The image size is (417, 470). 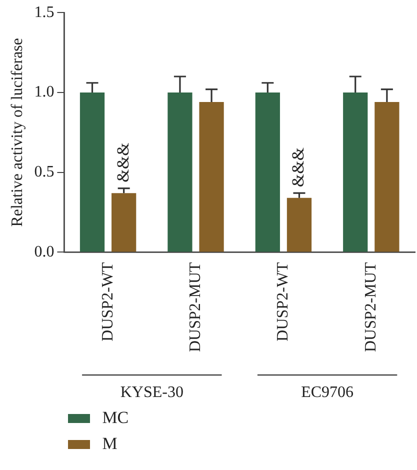 What do you see at coordinates (17, 132) in the screenshot?
I see `y-axis-title: Relative activity of luciferase` at bounding box center [17, 132].